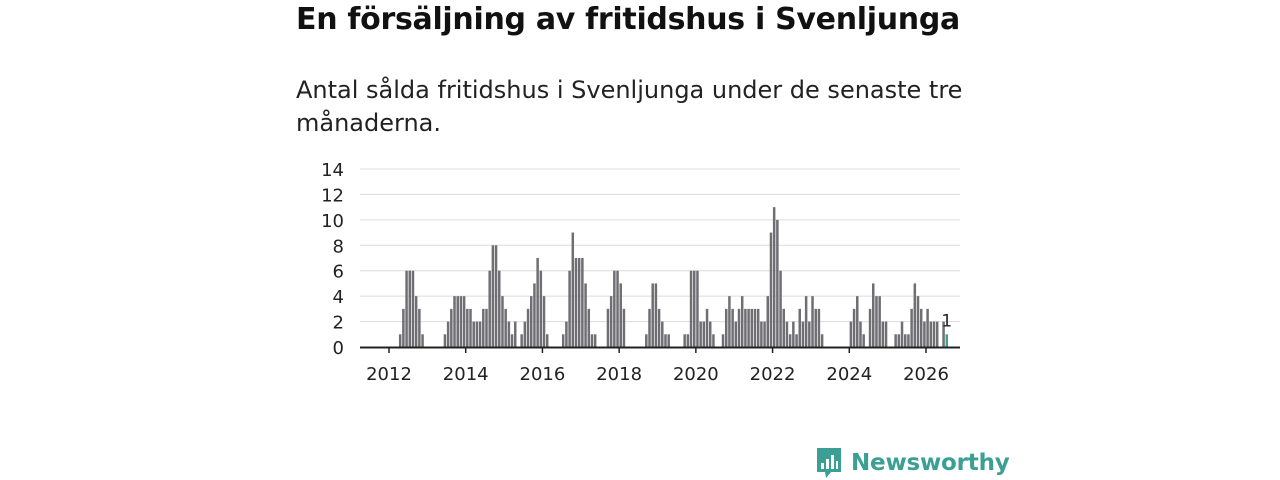 The width and height of the screenshot is (1280, 480). Describe the element at coordinates (673, 277) in the screenshot. I see `bars` at that location.